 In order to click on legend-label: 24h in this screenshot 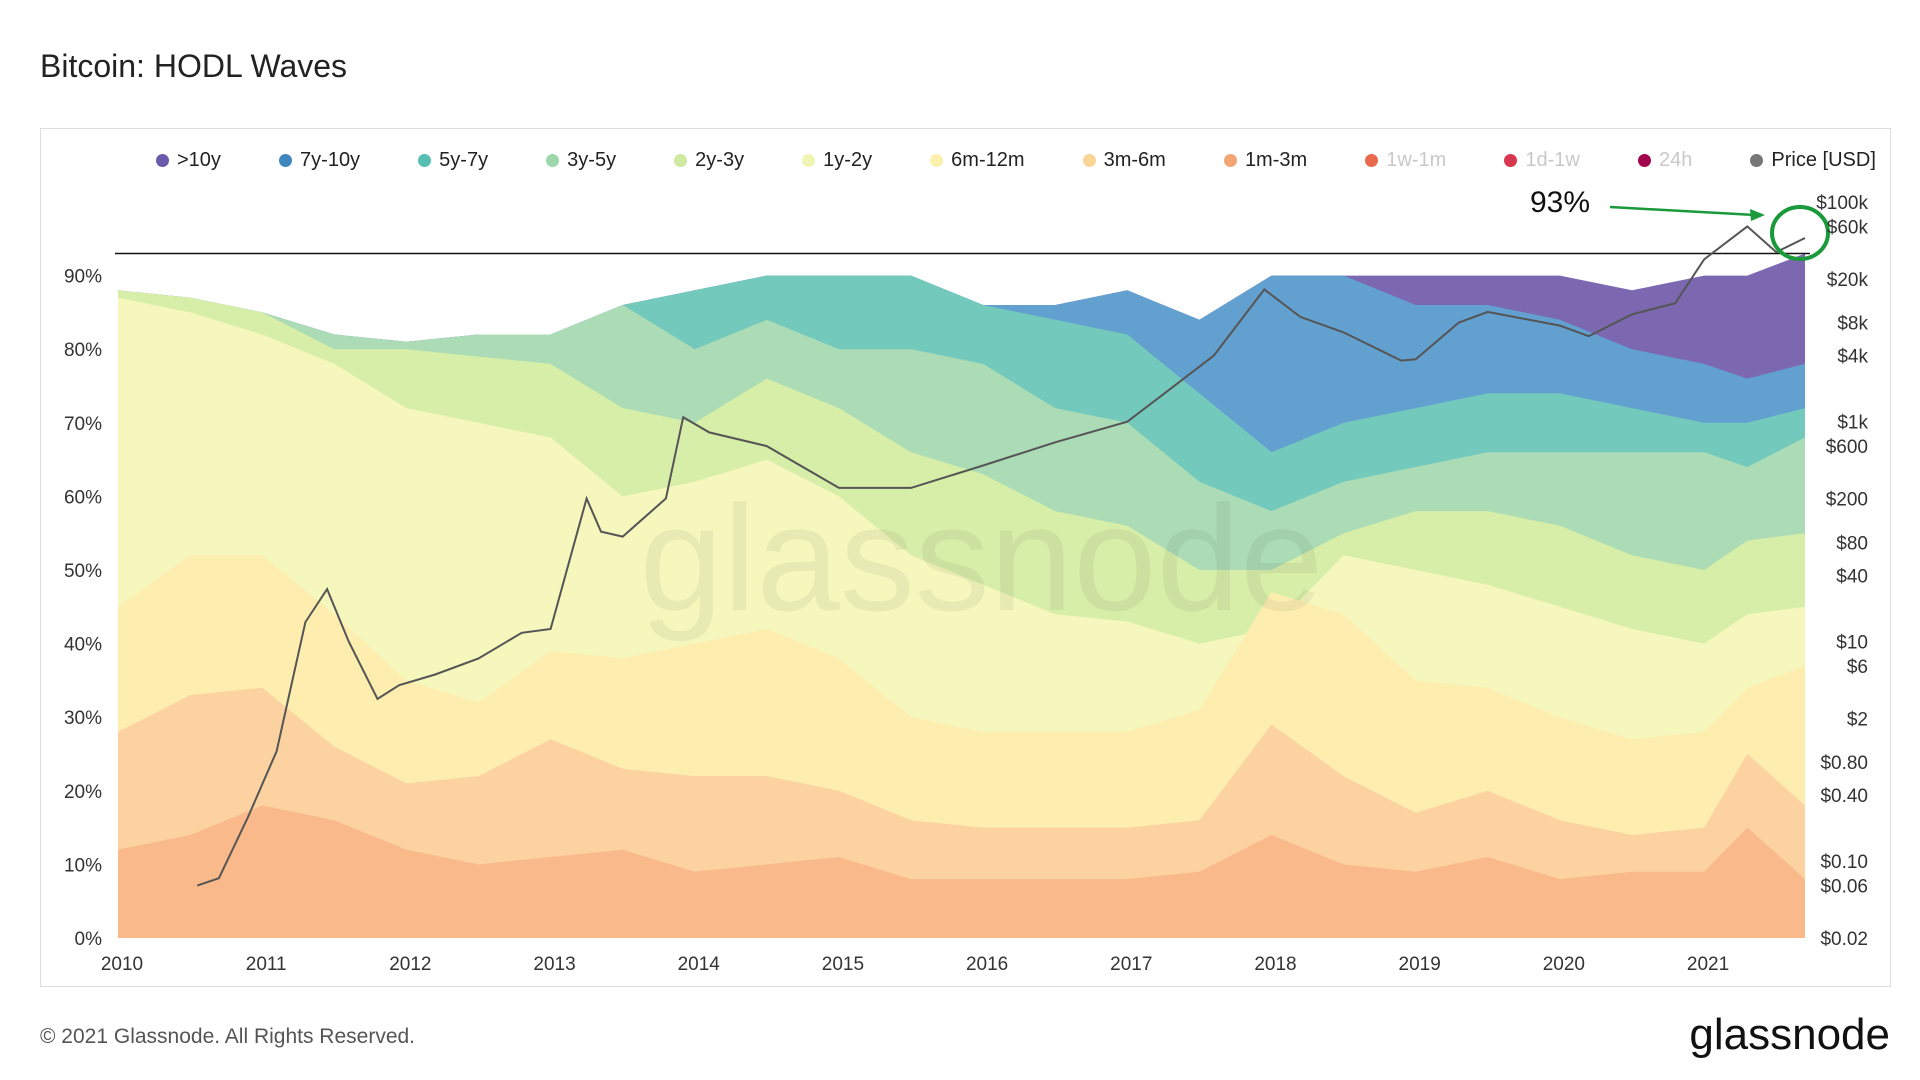, I will do `click(1675, 159)`.